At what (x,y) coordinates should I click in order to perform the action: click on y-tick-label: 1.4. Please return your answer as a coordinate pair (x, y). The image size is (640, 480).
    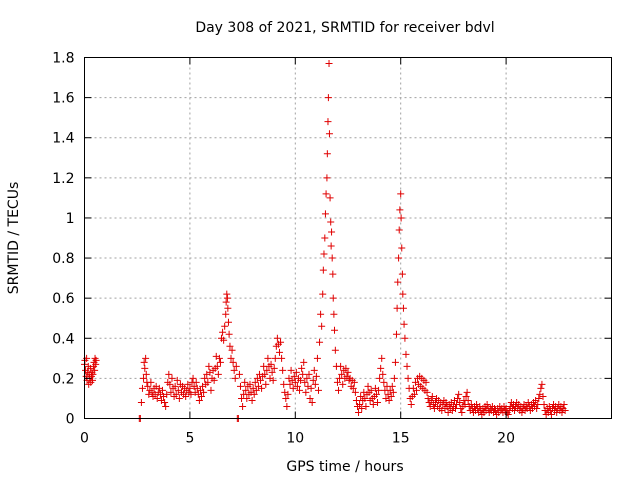
    Looking at the image, I should click on (63, 139).